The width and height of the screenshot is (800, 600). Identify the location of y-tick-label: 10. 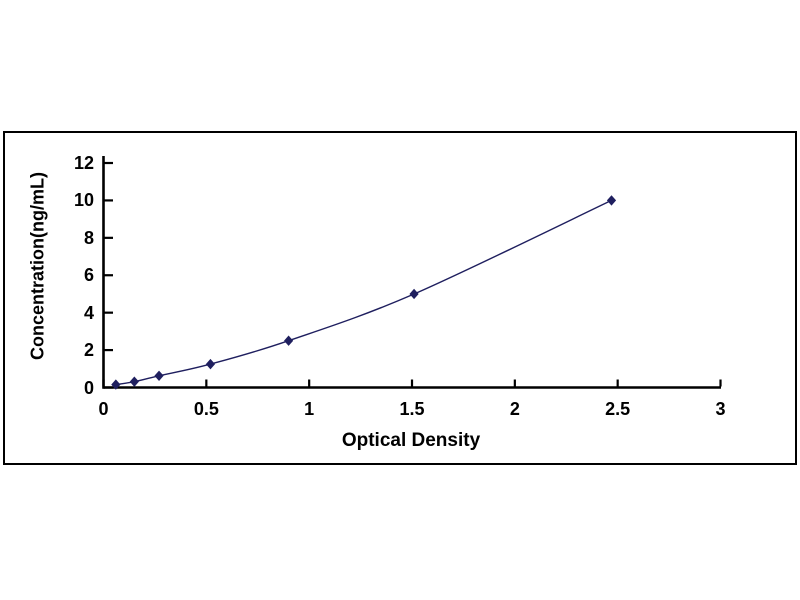
(83, 200).